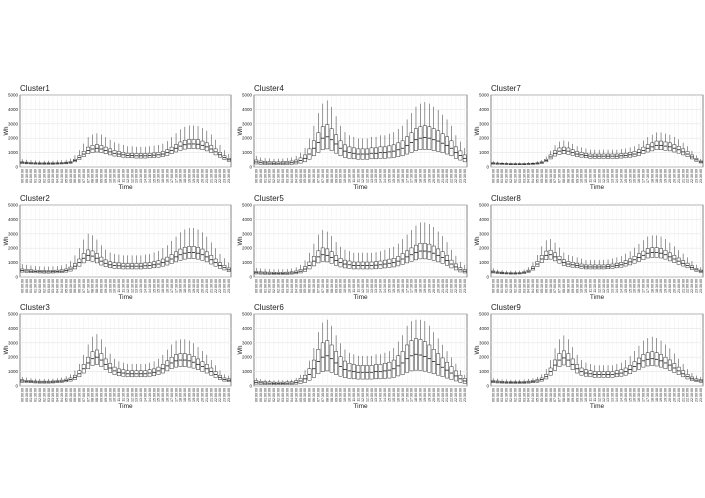  What do you see at coordinates (674, 395) in the screenshot?
I see `x-tick-label: 20:30:00` at bounding box center [674, 395].